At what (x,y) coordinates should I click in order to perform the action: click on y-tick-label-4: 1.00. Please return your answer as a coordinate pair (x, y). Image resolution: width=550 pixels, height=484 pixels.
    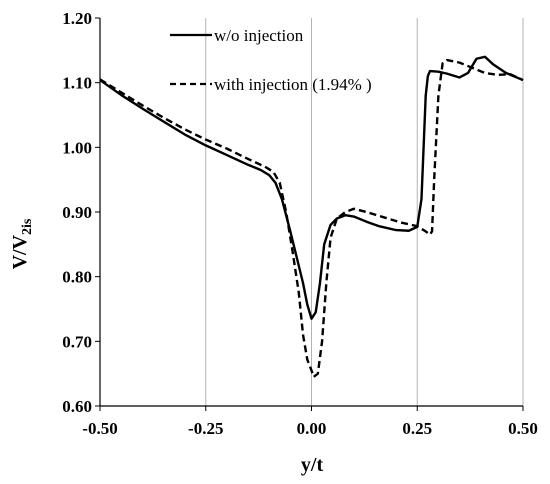
    Looking at the image, I should click on (77, 147).